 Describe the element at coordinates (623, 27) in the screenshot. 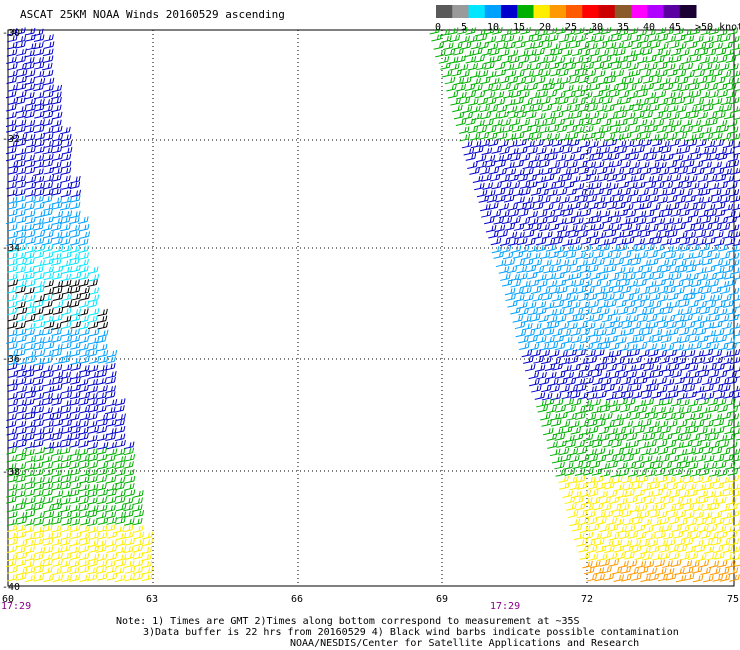

I see `legend-label: 35` at that location.